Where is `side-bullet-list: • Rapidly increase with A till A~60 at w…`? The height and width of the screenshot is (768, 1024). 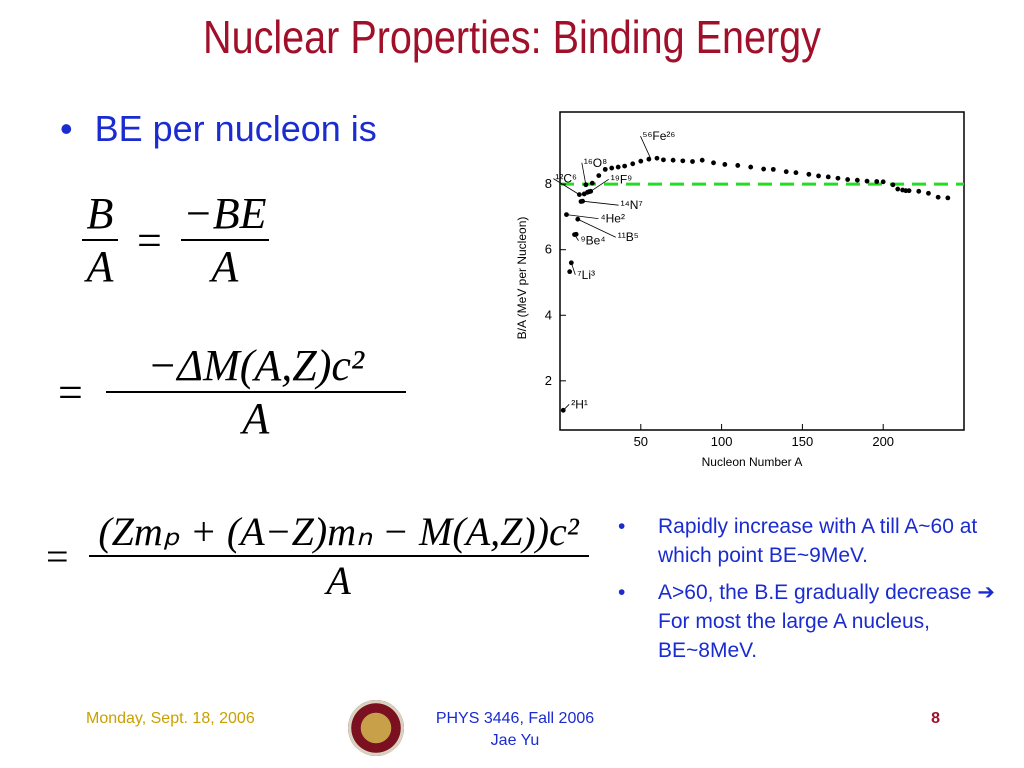
side-bullet-list: • Rapidly increase with A till A~60 at w… is located at coordinates (813, 592).